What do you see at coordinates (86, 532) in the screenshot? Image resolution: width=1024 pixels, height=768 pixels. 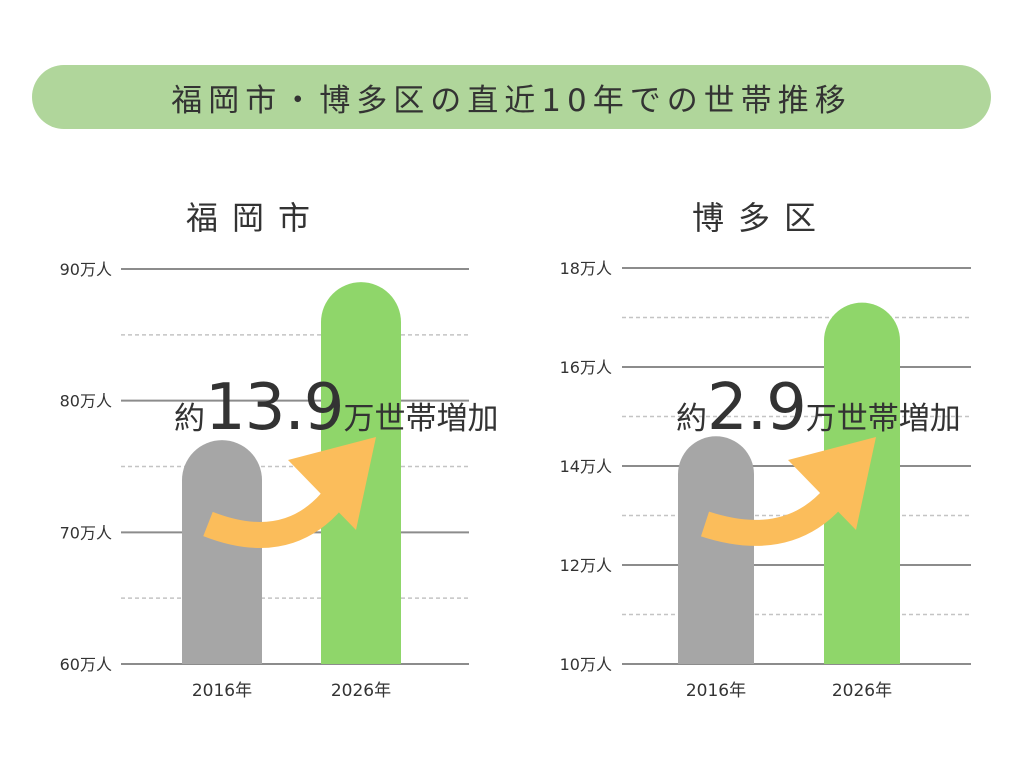 I see `y-tick-label: 70万人` at bounding box center [86, 532].